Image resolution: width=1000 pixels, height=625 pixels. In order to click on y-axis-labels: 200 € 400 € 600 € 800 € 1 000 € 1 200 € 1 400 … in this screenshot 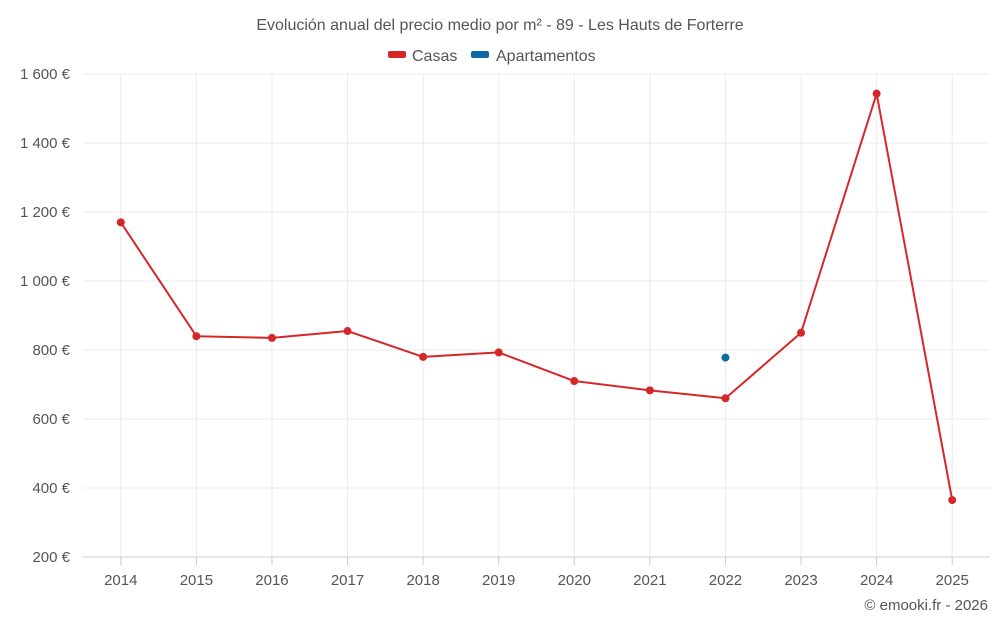, I will do `click(45, 316)`.